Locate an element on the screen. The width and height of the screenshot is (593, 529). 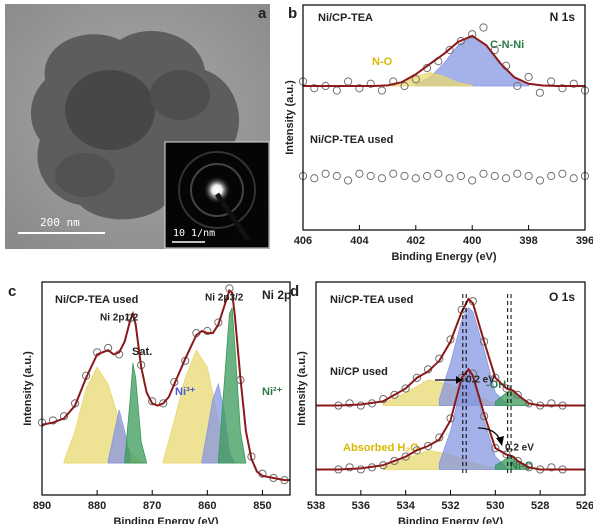
series-label: Ni/CP used is located at coordinates (359, 372).